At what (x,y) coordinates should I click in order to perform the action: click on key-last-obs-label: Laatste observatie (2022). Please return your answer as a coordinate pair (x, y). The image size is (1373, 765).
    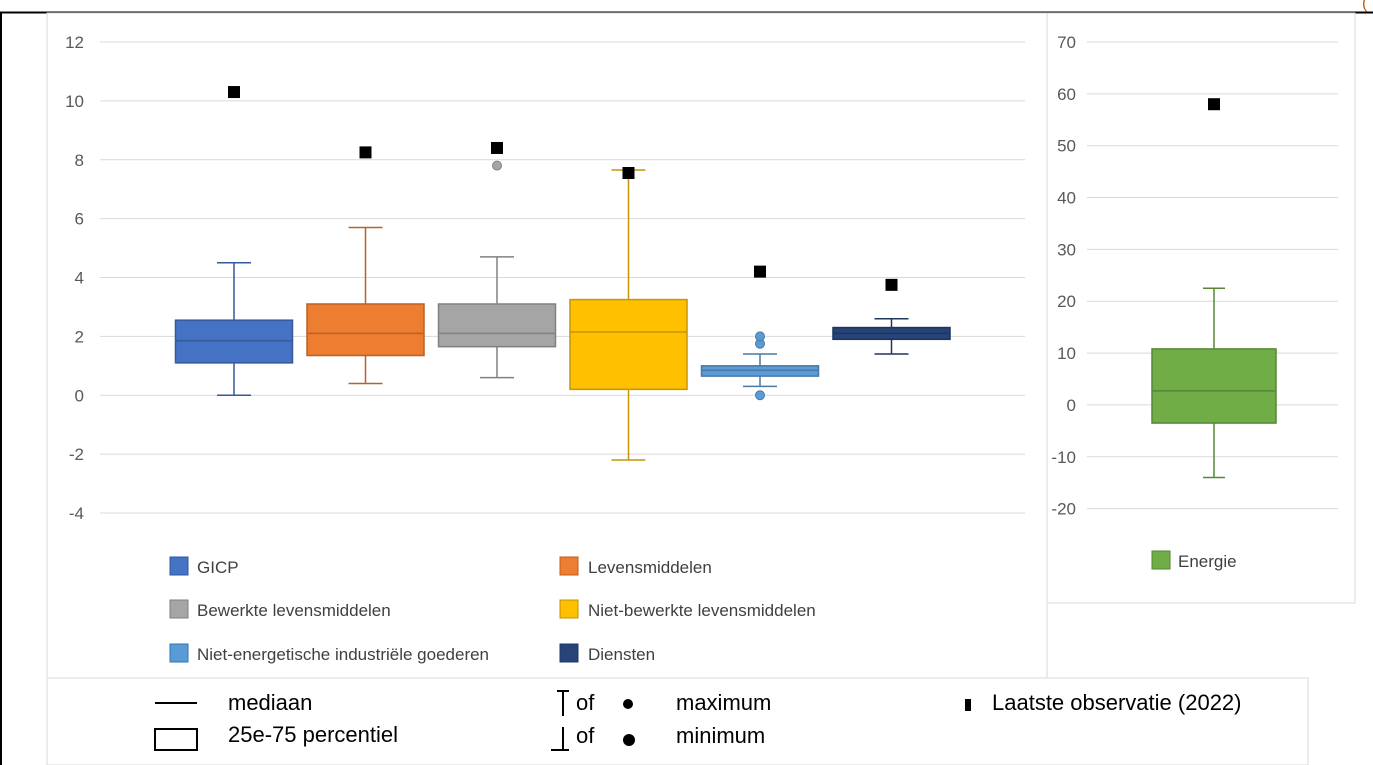
    Looking at the image, I should click on (1117, 702).